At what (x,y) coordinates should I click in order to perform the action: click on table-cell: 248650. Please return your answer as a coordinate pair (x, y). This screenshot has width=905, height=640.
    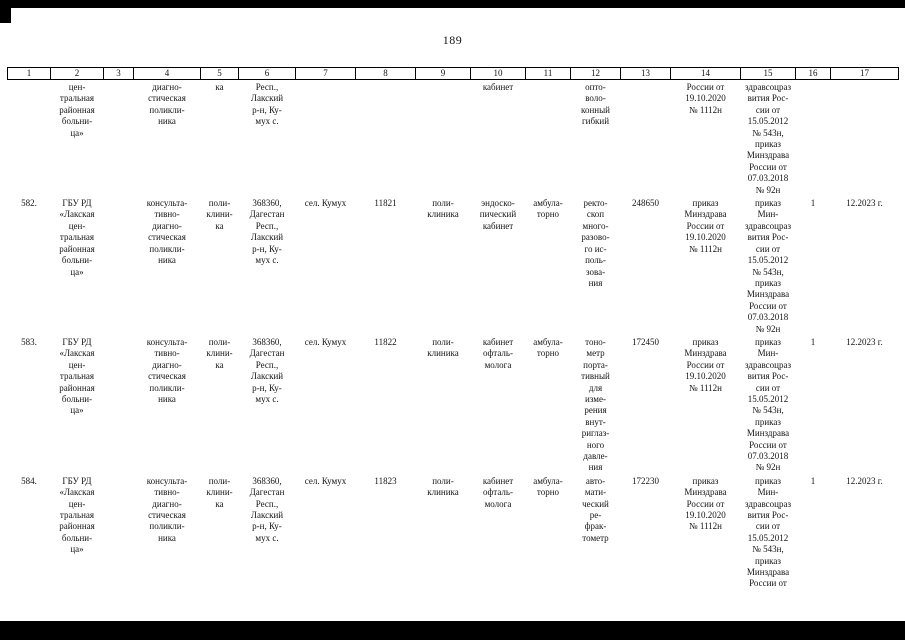
    Looking at the image, I should click on (645, 203).